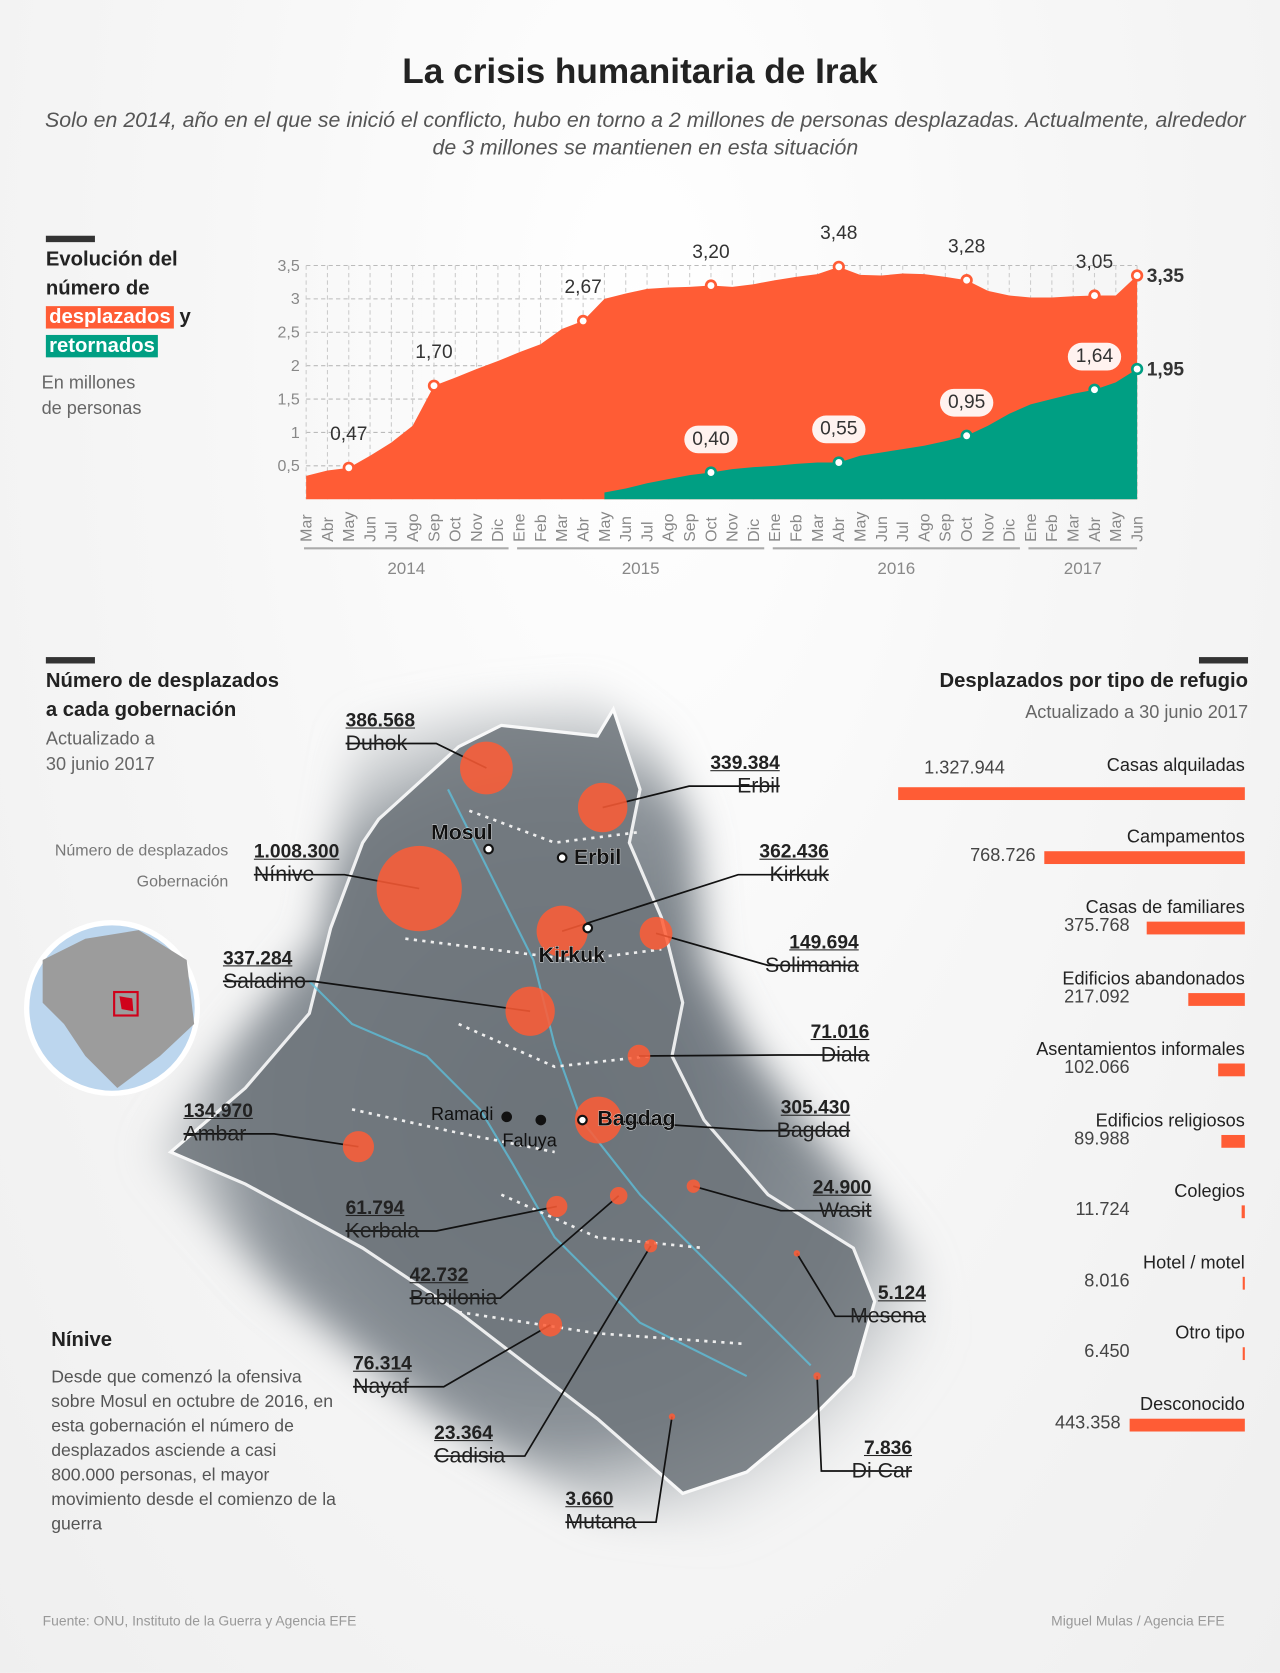 The width and height of the screenshot is (1280, 1673). I want to click on y-tick-label: 2, so click(295, 366).